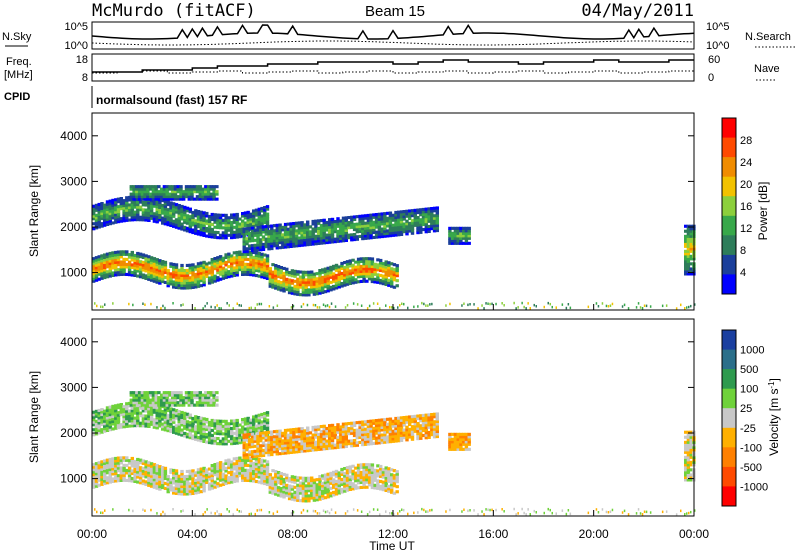 The height and width of the screenshot is (554, 800). Describe the element at coordinates (171, 100) in the screenshot. I see `cpid-program: normalsound (fast) 157 RF` at that location.